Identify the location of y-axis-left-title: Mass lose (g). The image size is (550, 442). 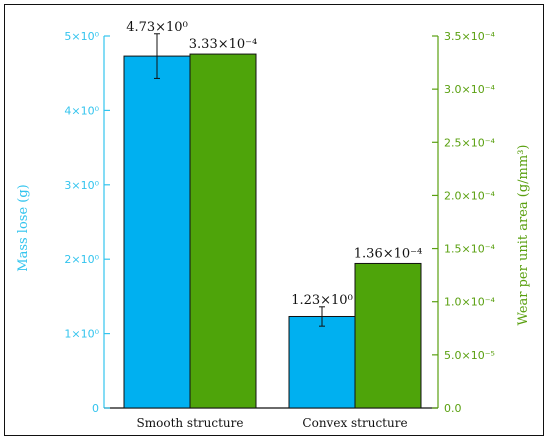
(23, 227).